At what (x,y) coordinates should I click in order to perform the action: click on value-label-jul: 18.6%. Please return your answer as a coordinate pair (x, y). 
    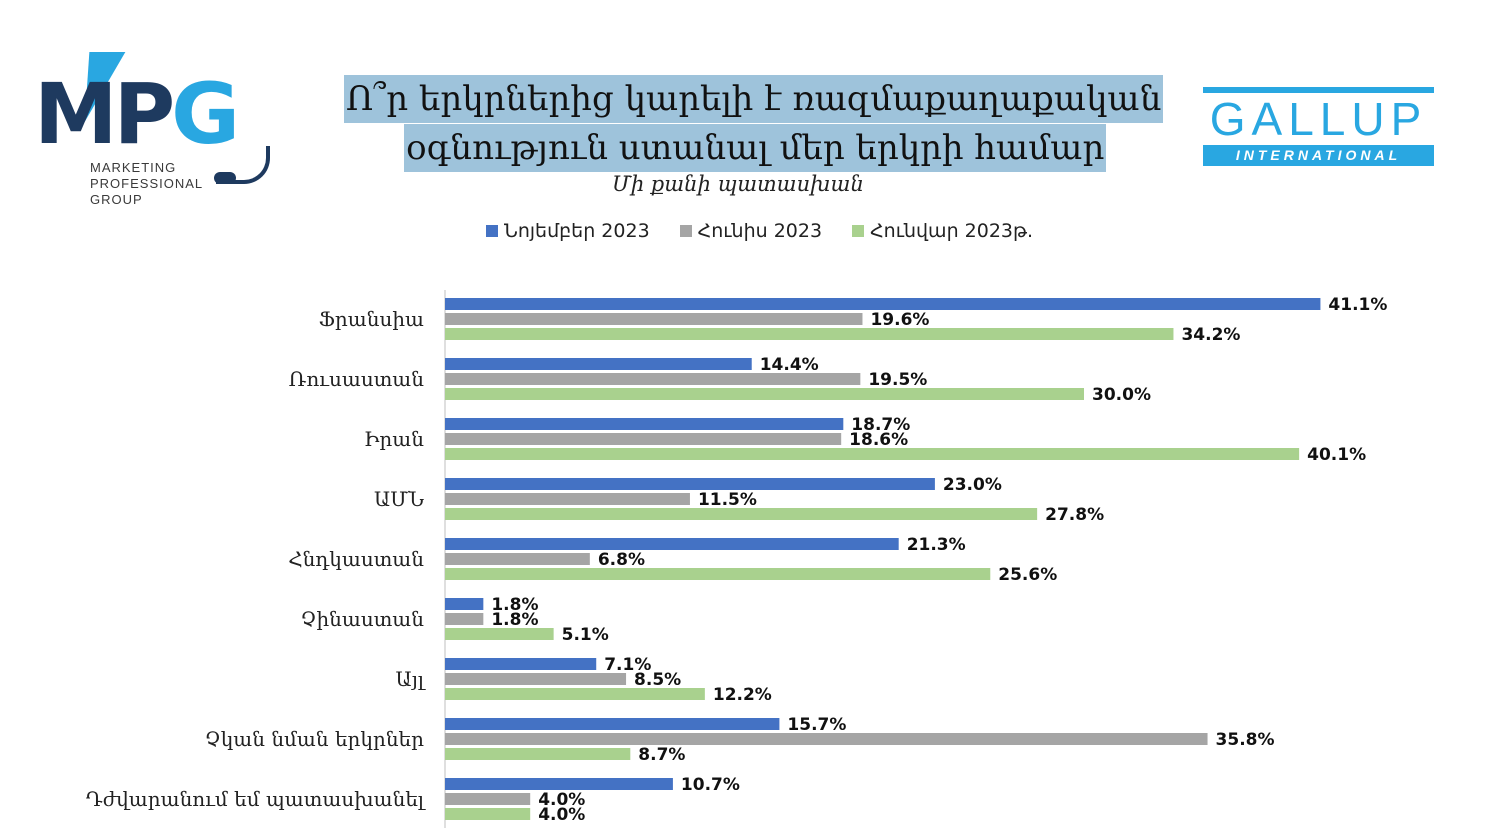
    Looking at the image, I should click on (878, 440).